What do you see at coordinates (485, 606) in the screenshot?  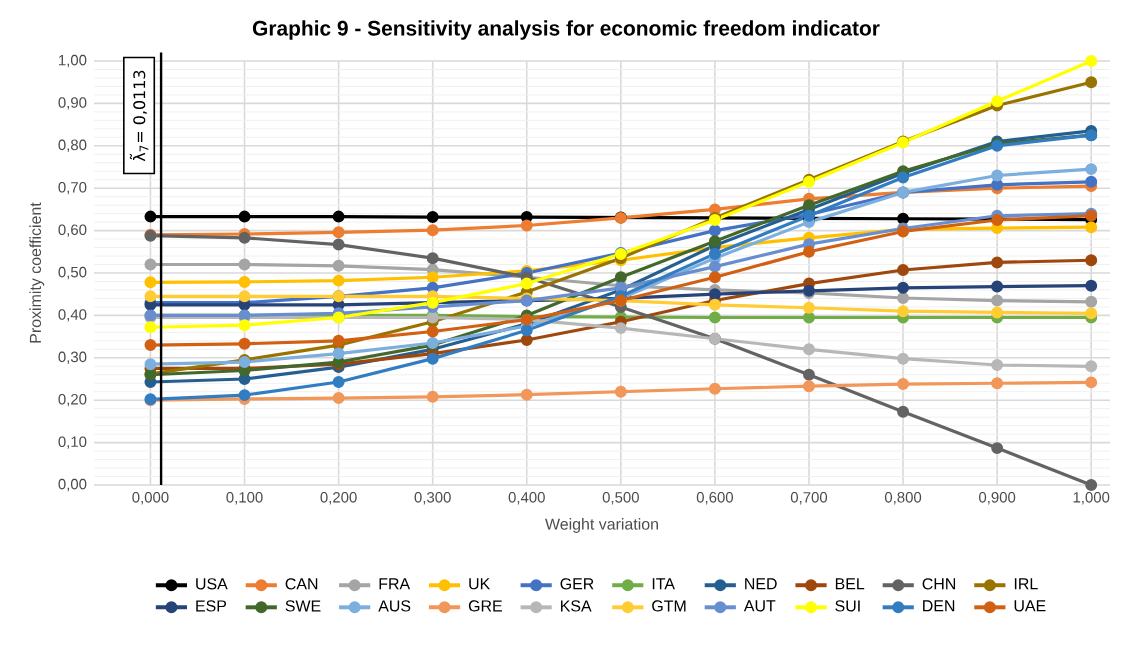 I see `legend-label: GRE` at bounding box center [485, 606].